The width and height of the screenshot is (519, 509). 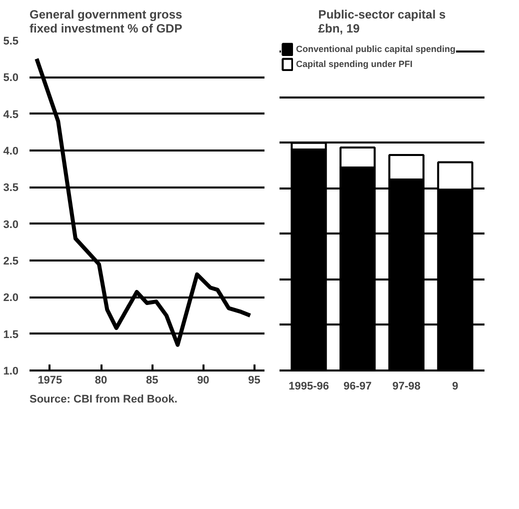 What do you see at coordinates (11, 372) in the screenshot?
I see `y-tick-label: 1.0` at bounding box center [11, 372].